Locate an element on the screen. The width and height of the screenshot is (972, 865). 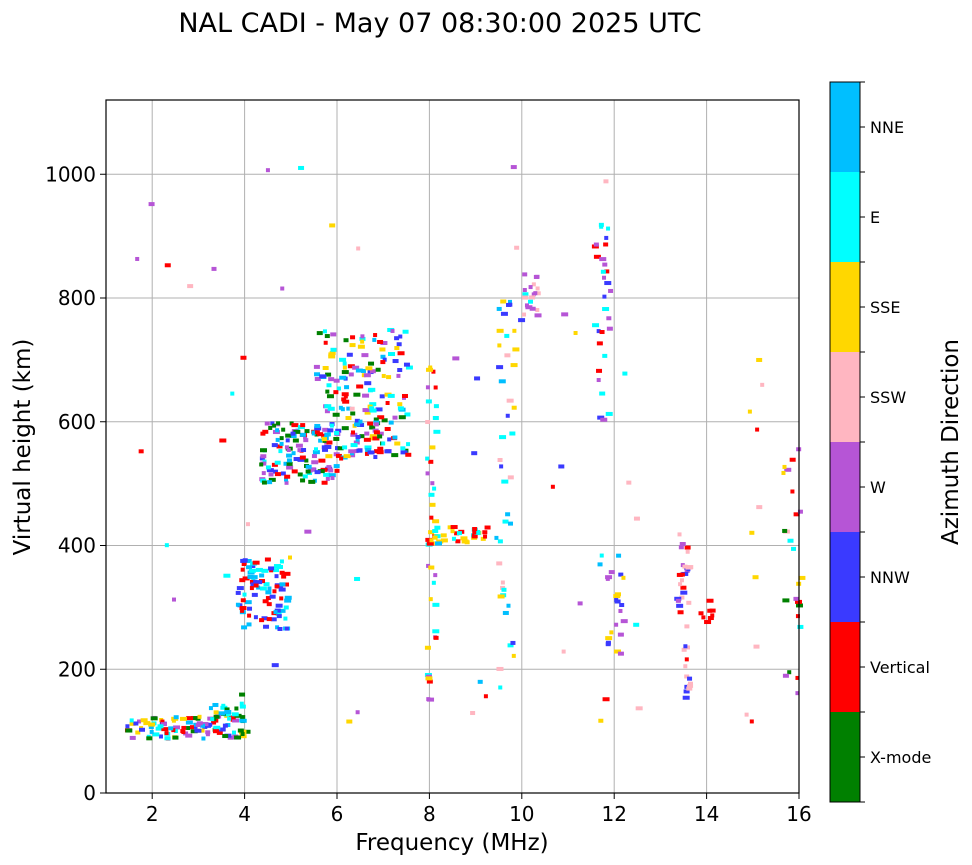
colorbar: X-mode Vertical NNW W SSW SSE E NNE is located at coordinates (880, 442).